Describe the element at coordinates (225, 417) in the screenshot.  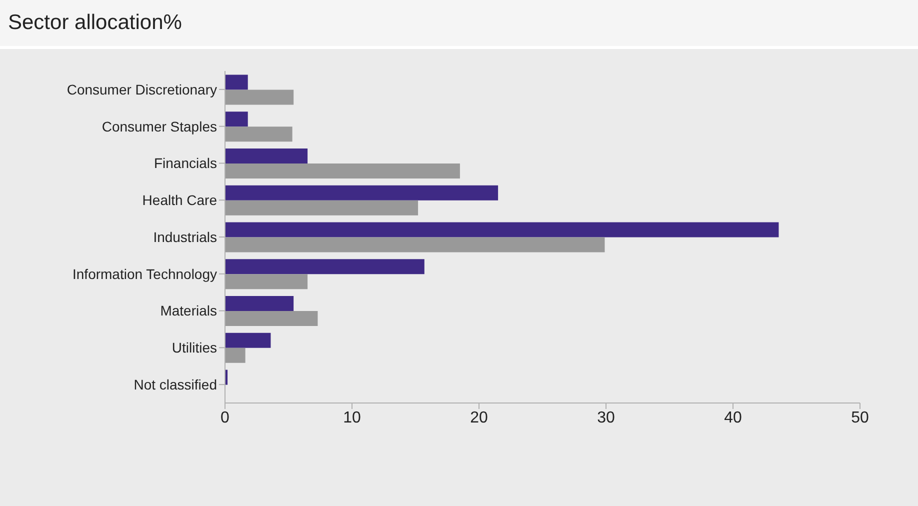
I see `x-tick-label: 0` at that location.